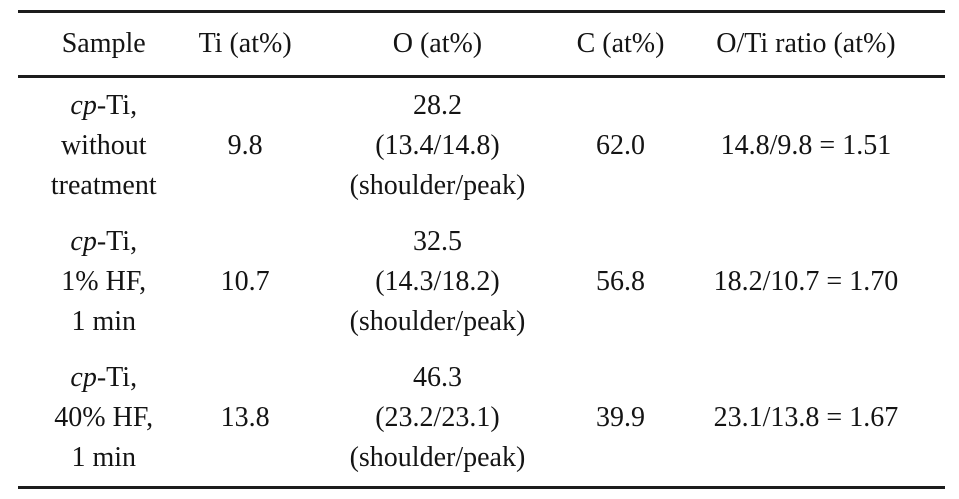  Describe the element at coordinates (437, 44) in the screenshot. I see `header-o: O (at%)` at that location.